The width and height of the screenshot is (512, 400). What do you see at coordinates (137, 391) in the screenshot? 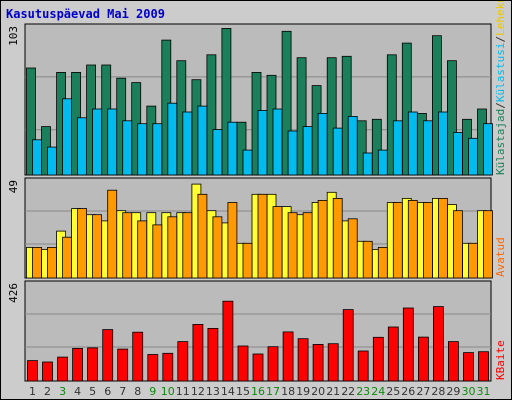
I see `x-tick-label: 8` at bounding box center [137, 391].